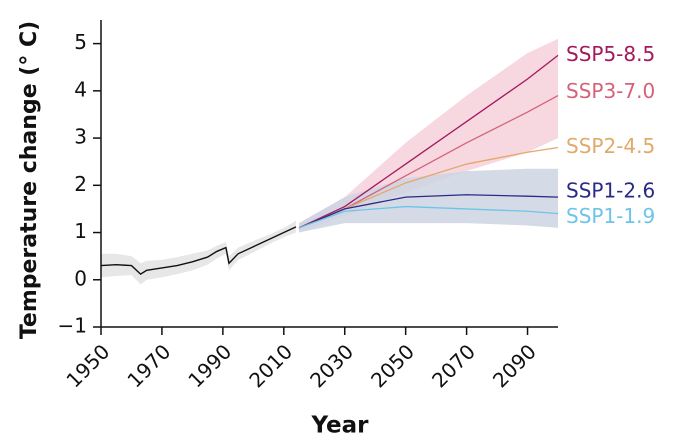 The width and height of the screenshot is (680, 445). What do you see at coordinates (514, 365) in the screenshot?
I see `x-tick-label: 2090` at bounding box center [514, 365].